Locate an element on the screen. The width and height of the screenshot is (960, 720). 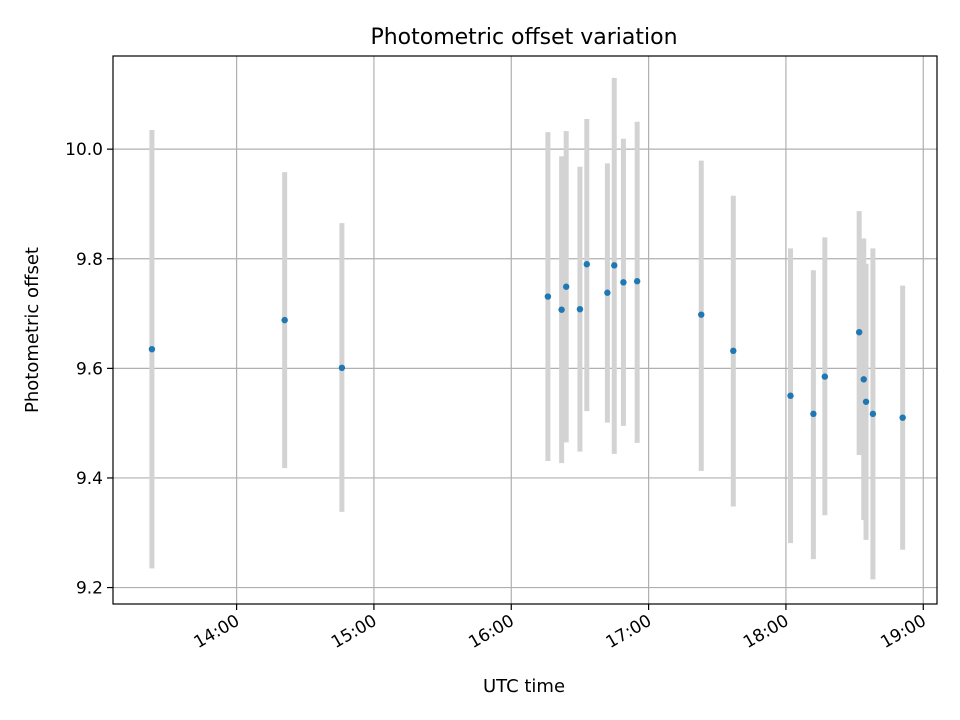
y-tick-label: 9.6 is located at coordinates (89, 369).